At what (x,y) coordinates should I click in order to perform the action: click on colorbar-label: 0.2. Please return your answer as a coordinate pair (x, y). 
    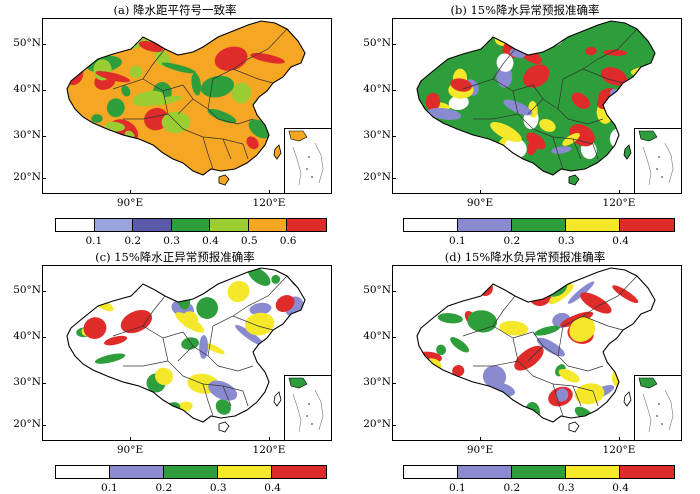
    Looking at the image, I should click on (512, 241).